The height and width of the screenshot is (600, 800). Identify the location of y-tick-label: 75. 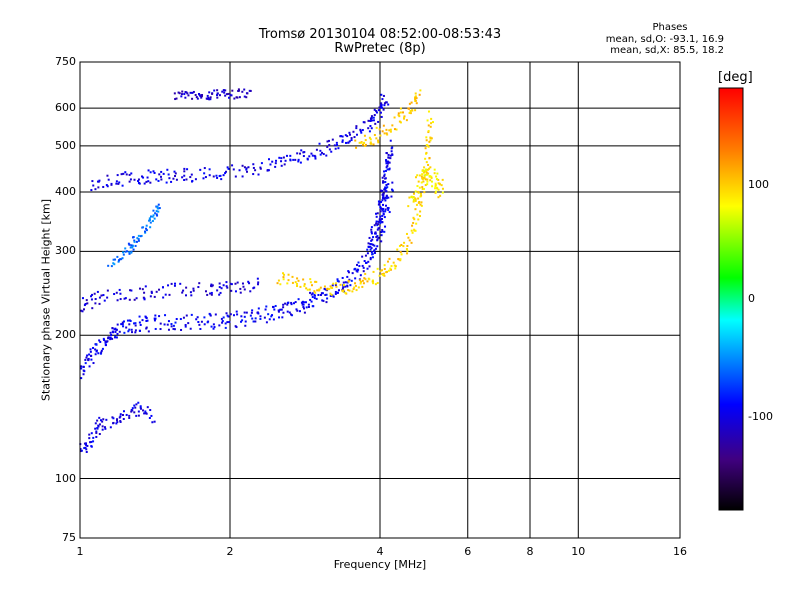
(69, 537).